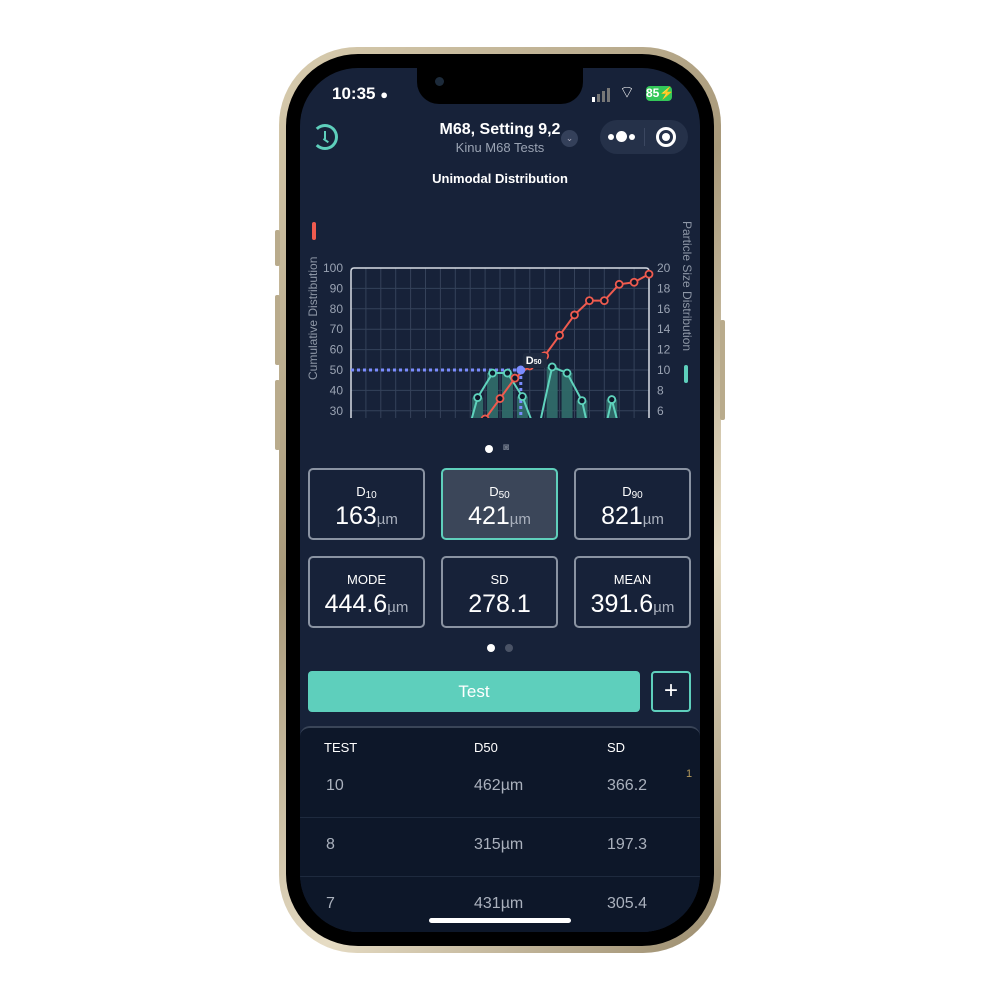 This screenshot has height=1000, width=1000. What do you see at coordinates (277, 415) in the screenshot?
I see `volume-down` at bounding box center [277, 415].